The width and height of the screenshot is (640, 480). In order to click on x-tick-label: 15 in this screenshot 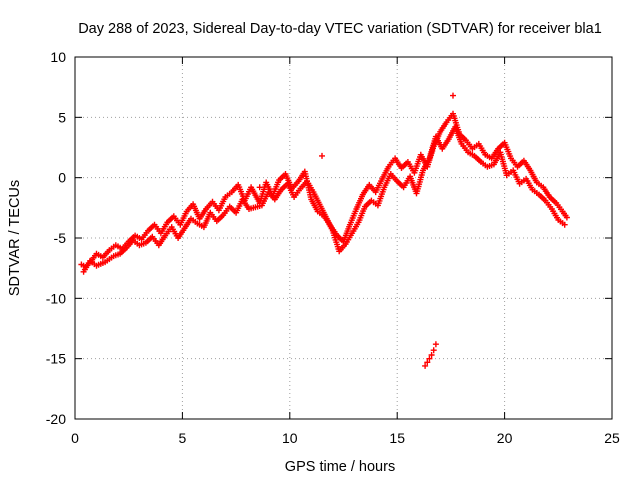, I will do `click(397, 438)`.